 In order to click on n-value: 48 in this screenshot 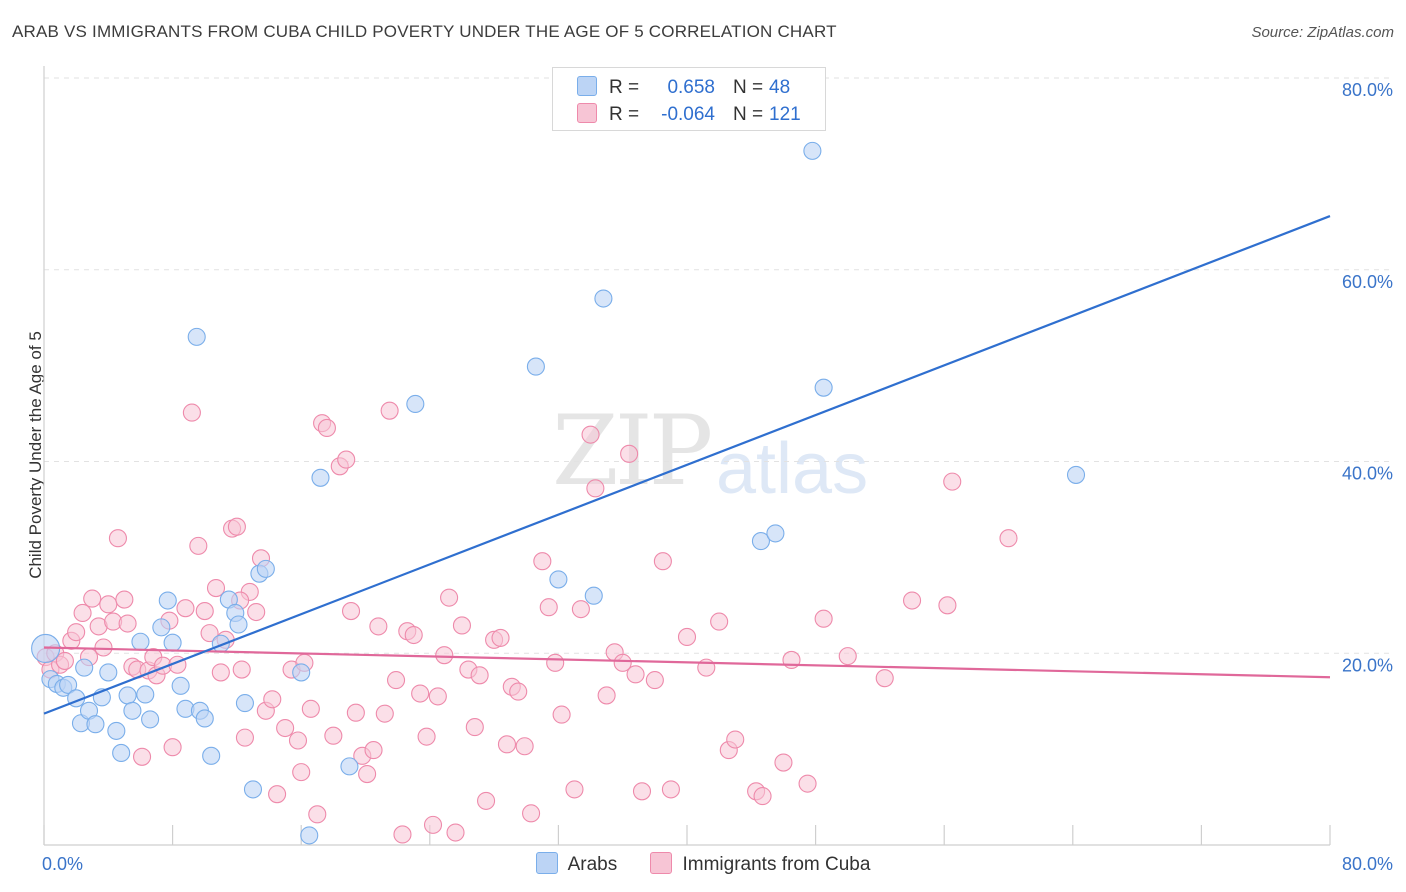, I will do `click(780, 87)`.